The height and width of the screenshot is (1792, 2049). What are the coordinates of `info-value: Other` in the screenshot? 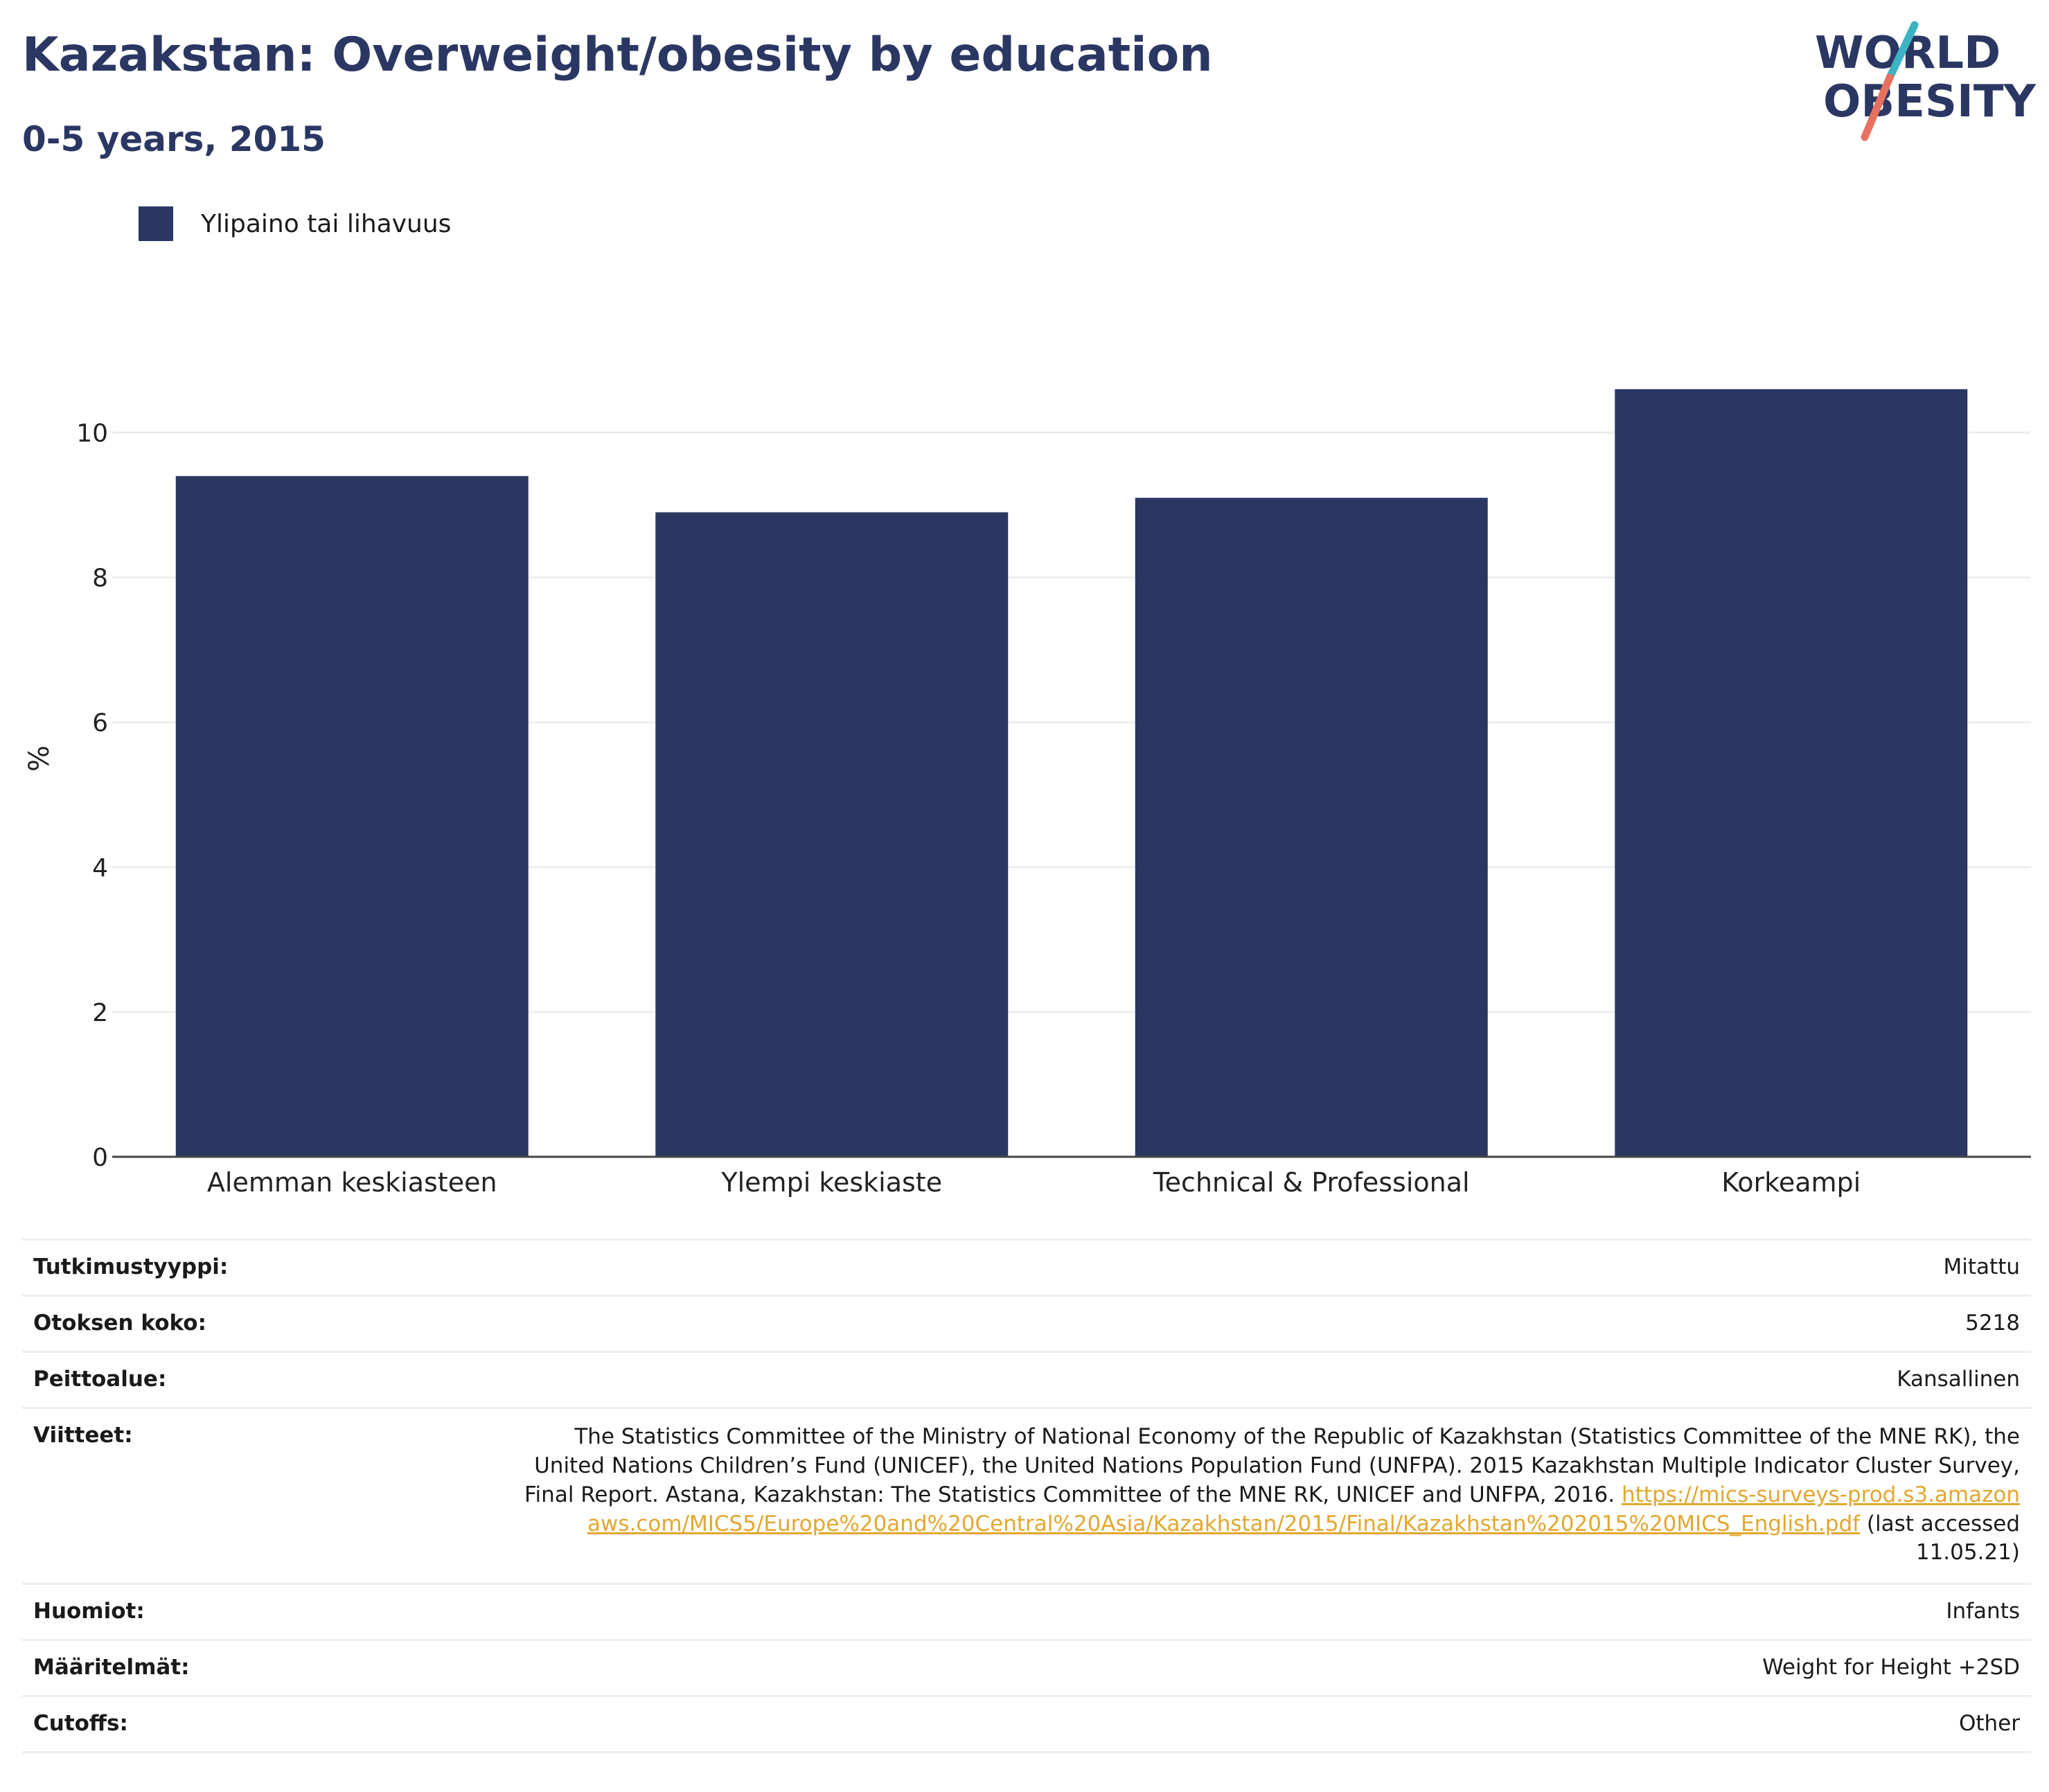 It's located at (1989, 1724).